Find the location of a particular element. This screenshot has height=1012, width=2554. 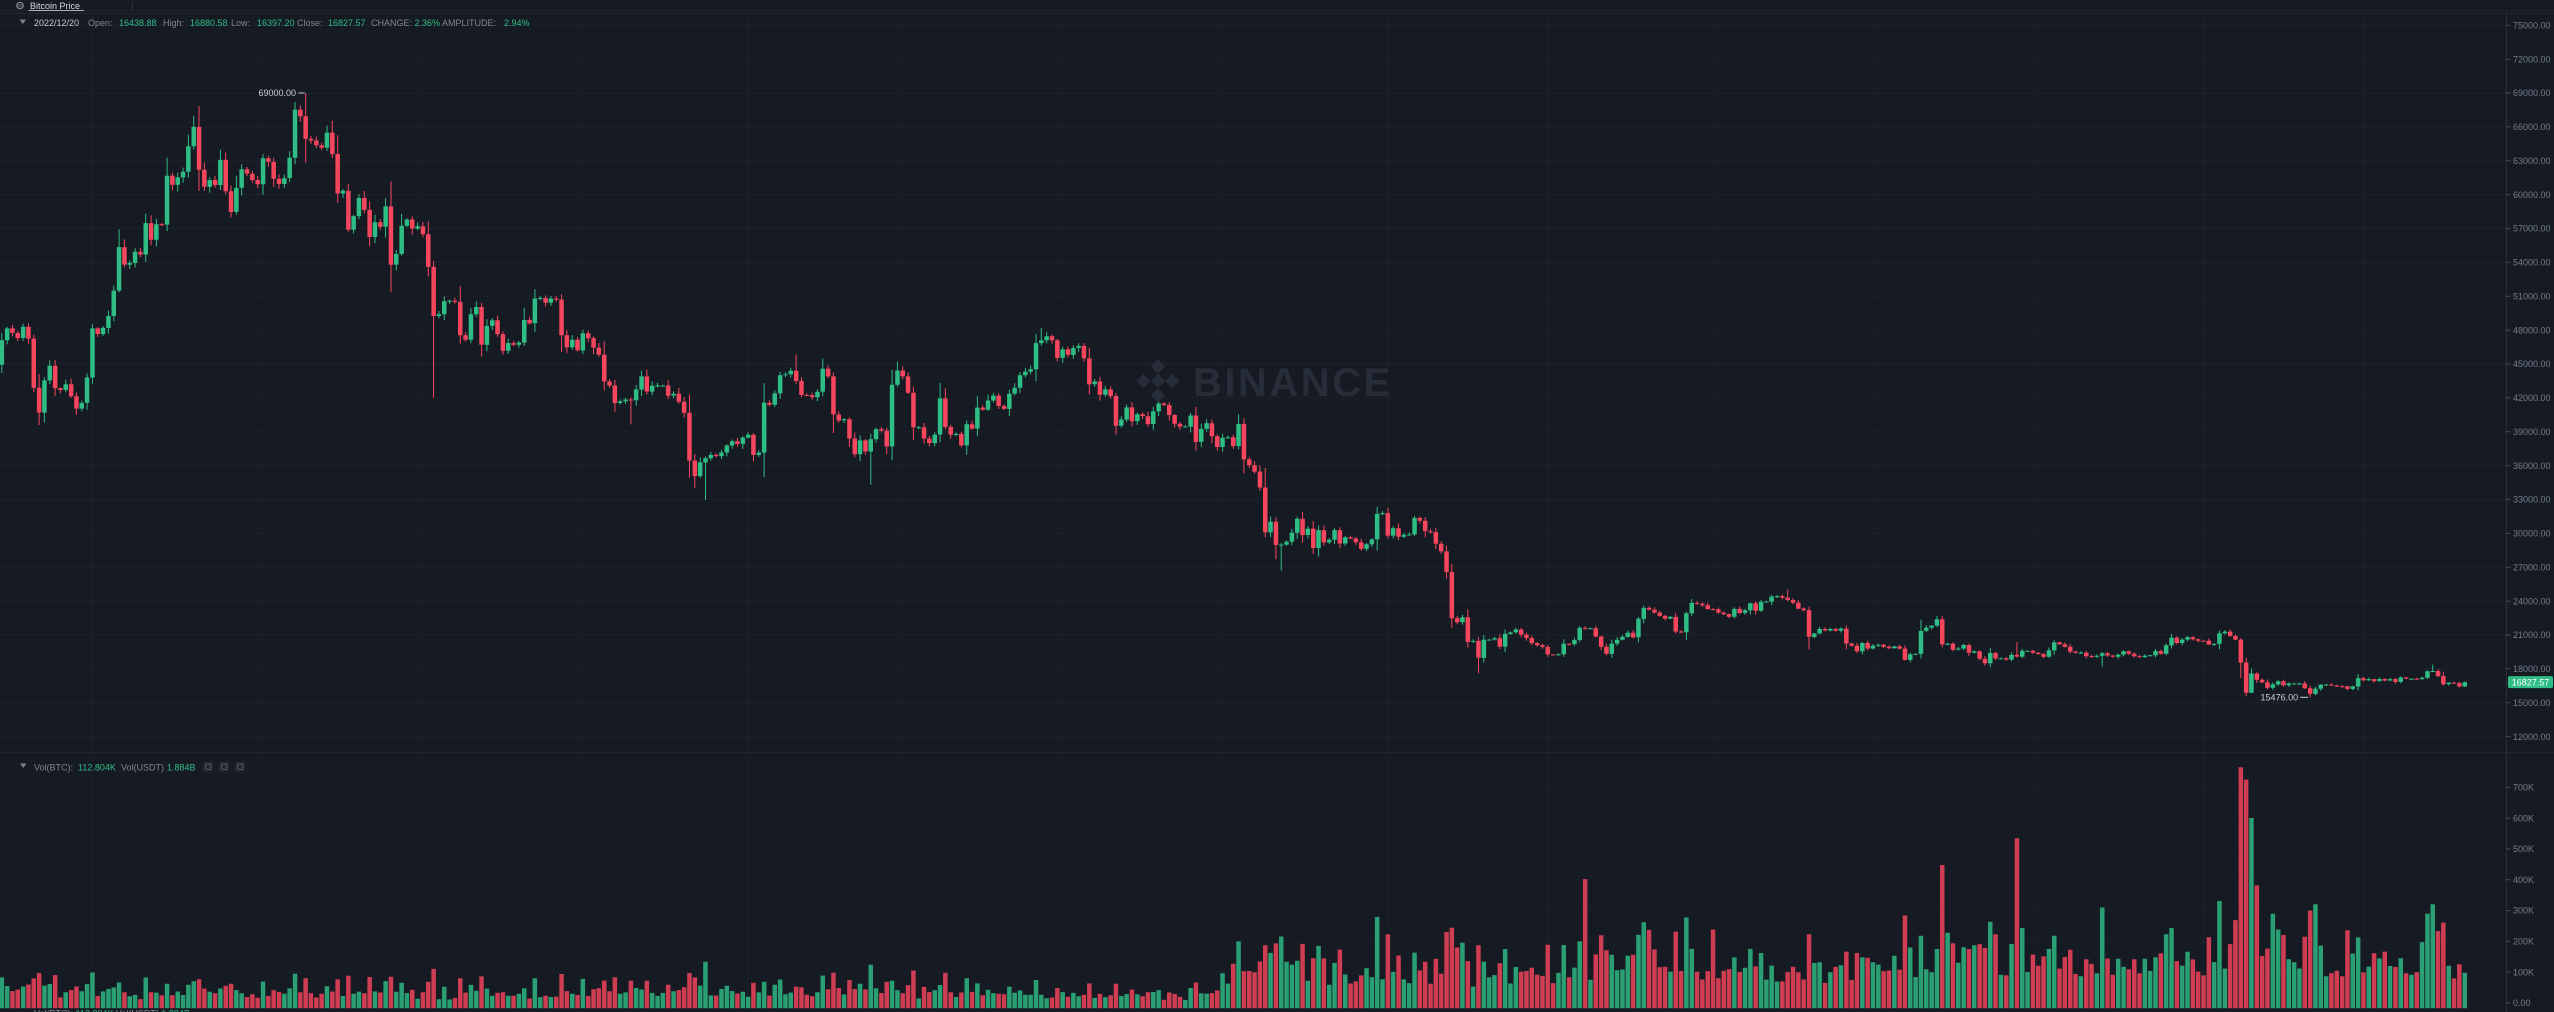

svg-text: 45000.00 is located at coordinates (2532, 364).